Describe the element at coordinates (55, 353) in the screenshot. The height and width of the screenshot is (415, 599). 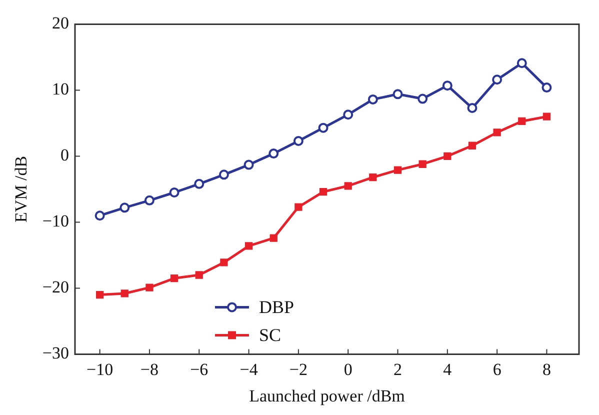
I see `y-tick-label: −30` at that location.